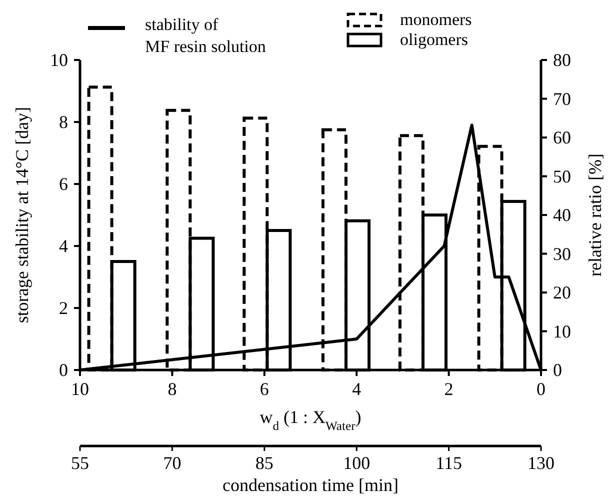  What do you see at coordinates (80, 463) in the screenshot?
I see `x2-tick-label: 55` at bounding box center [80, 463].